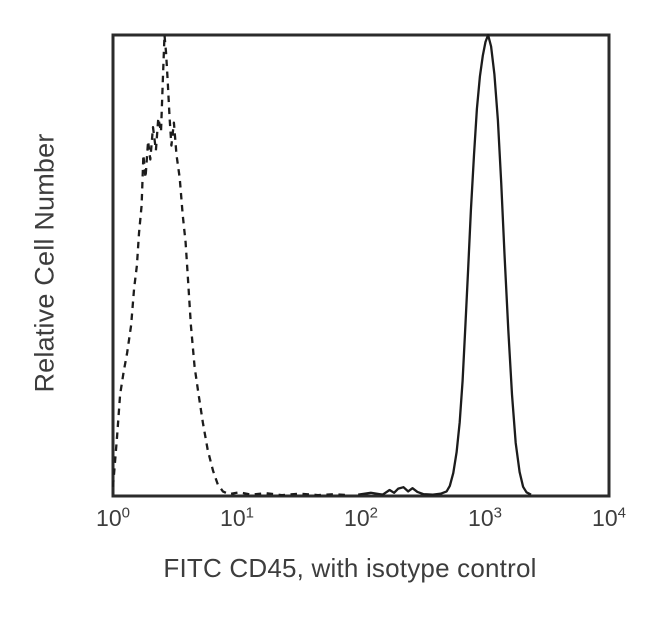 Image resolution: width=650 pixels, height=622 pixels. I want to click on x-tick-exponent: 4, so click(621, 513).